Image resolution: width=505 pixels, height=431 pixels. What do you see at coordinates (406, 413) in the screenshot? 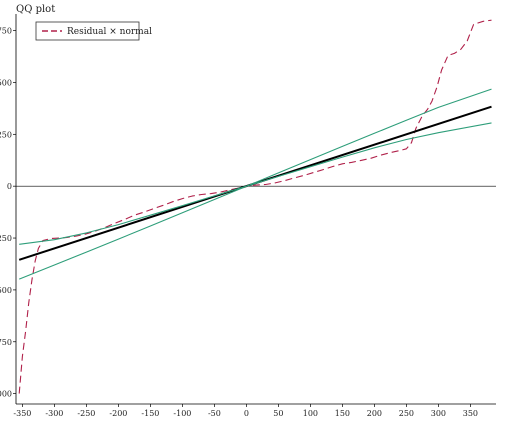
I see `x-tick-label: 250` at bounding box center [406, 413].